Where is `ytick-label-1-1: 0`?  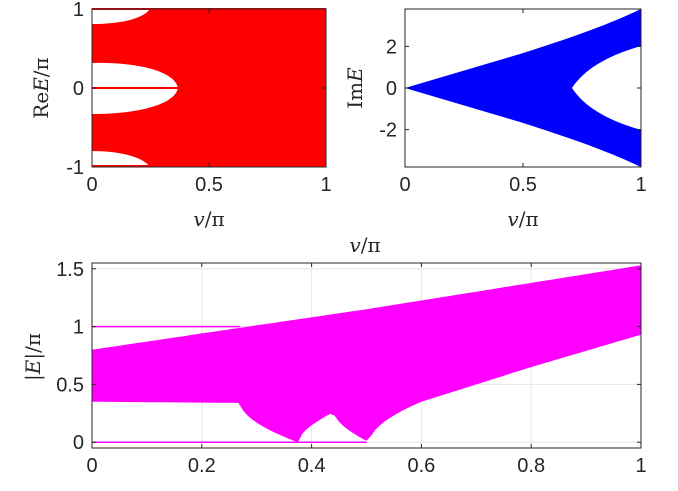 ytick-label-1-1: 0 is located at coordinates (391, 89).